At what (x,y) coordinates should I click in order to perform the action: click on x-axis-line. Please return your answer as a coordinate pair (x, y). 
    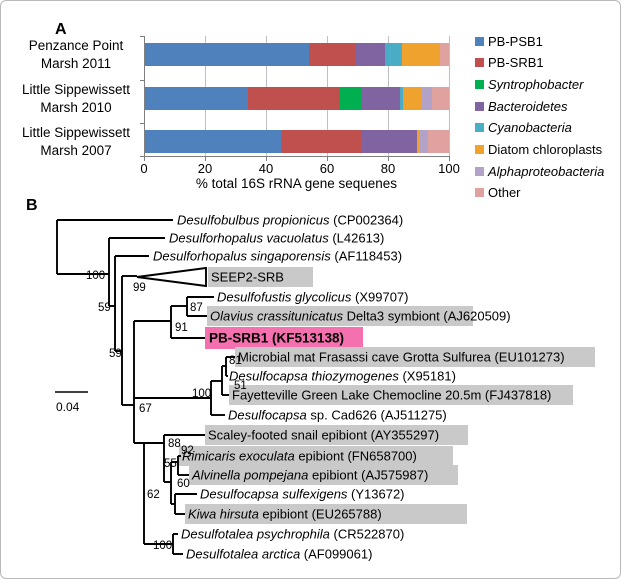
    Looking at the image, I should click on (297, 156).